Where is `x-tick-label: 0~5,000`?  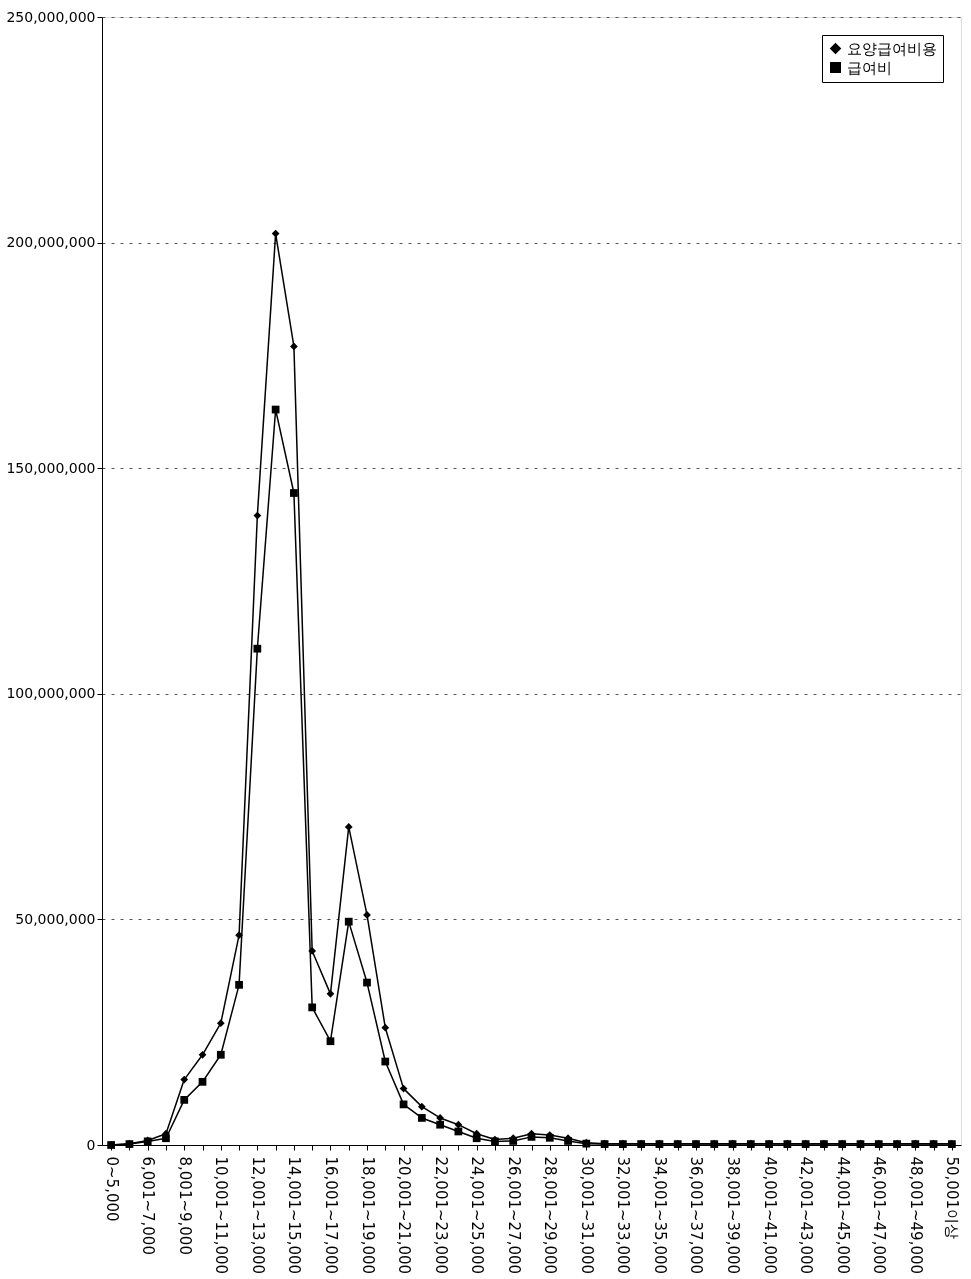
x-tick-label: 0~5,000 is located at coordinates (111, 1189).